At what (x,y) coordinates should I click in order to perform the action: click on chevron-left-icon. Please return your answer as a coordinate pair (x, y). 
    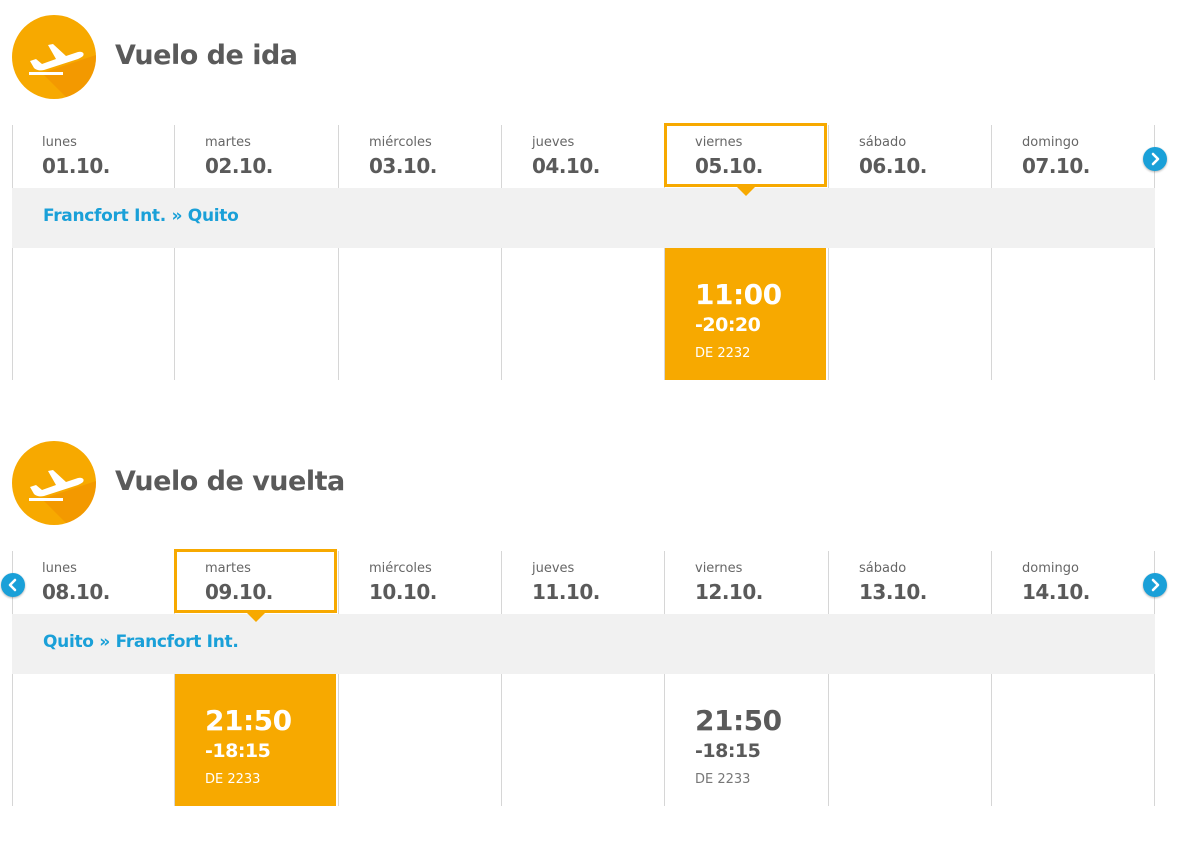
    Looking at the image, I should click on (12, 585).